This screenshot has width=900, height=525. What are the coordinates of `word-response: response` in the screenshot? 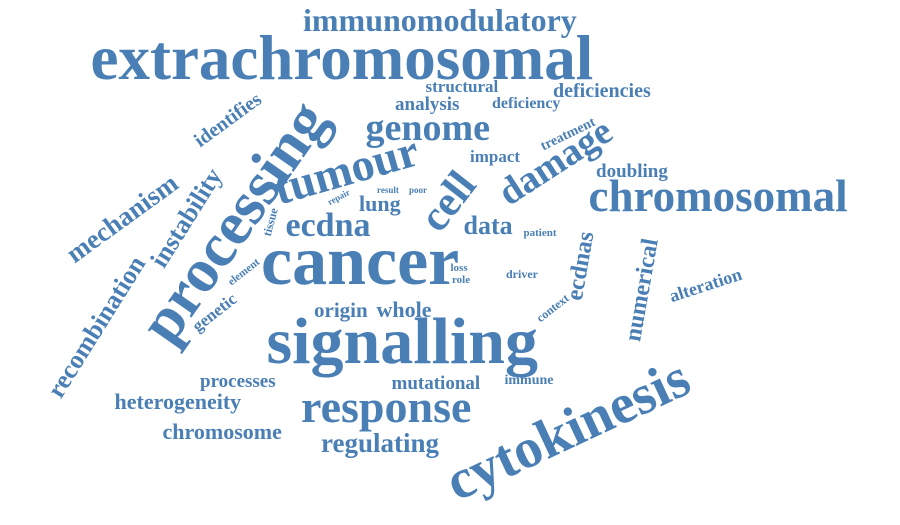 It's located at (386, 406).